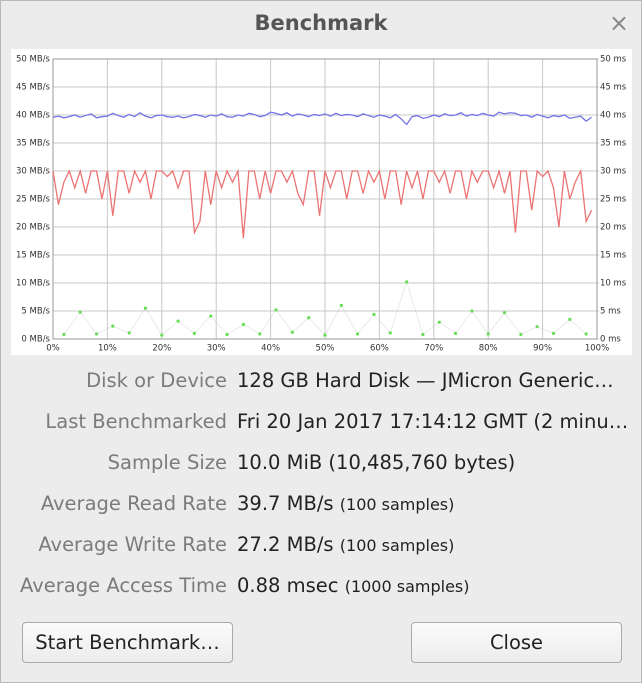 Image resolution: width=642 pixels, height=683 pixels. I want to click on x-tick-label: 20%, so click(161, 349).